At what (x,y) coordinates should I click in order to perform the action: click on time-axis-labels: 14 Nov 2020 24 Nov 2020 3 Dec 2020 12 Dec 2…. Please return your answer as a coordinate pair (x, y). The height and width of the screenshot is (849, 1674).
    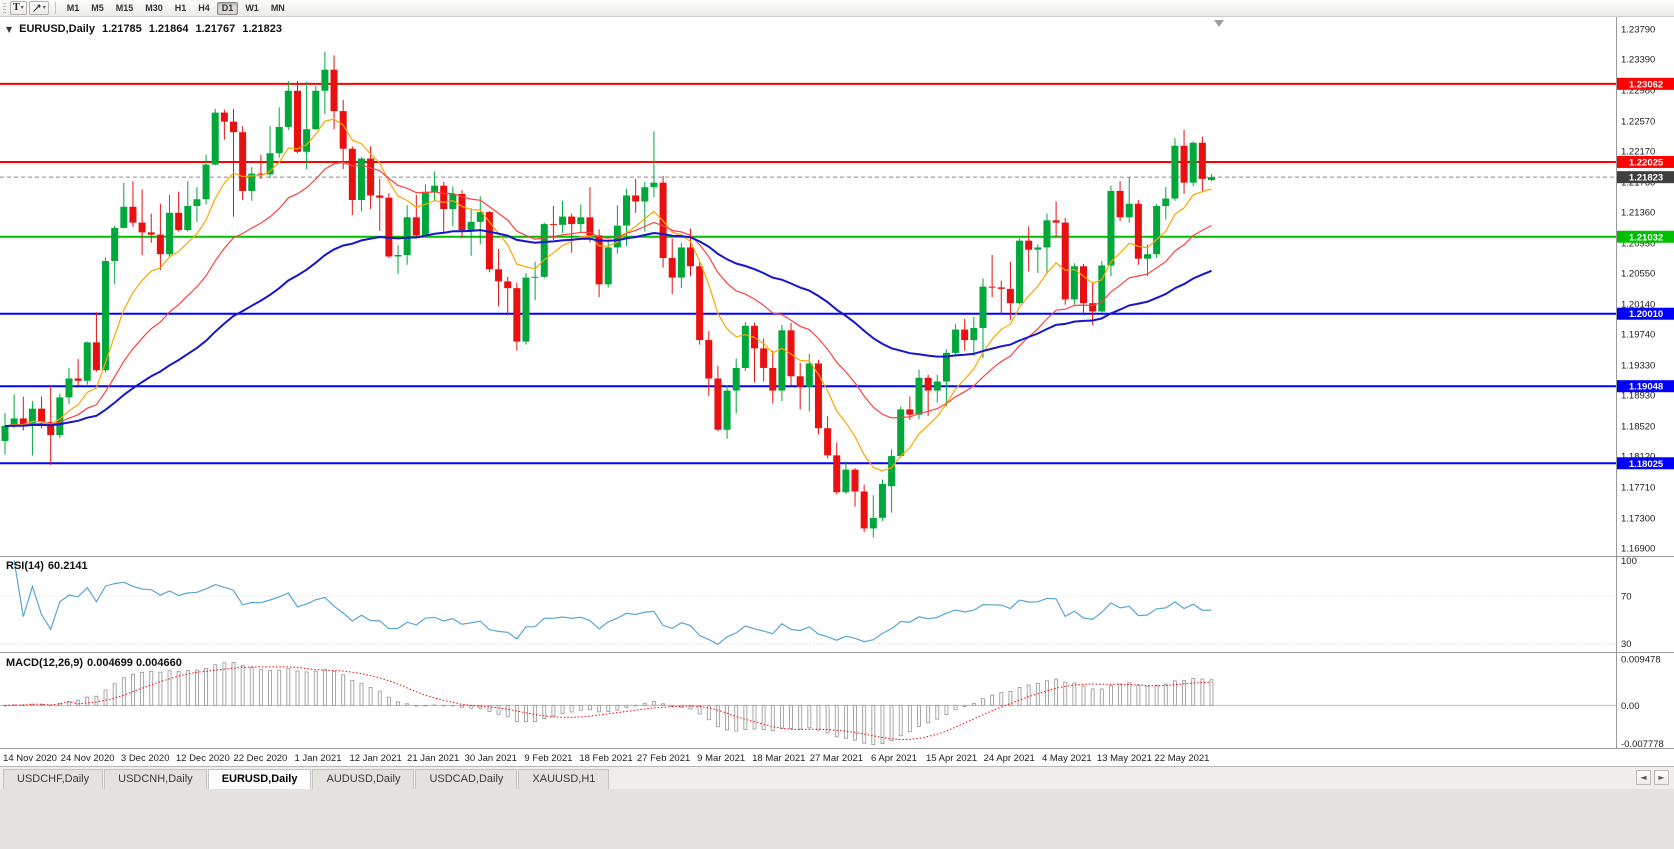
    Looking at the image, I should click on (606, 758).